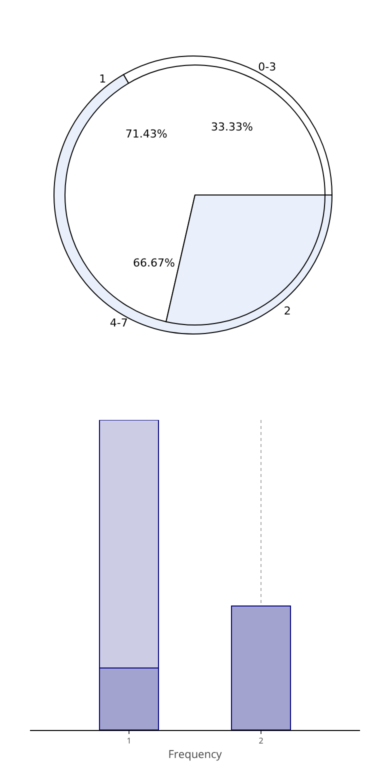  I want to click on slice-label: 1, so click(102, 79).